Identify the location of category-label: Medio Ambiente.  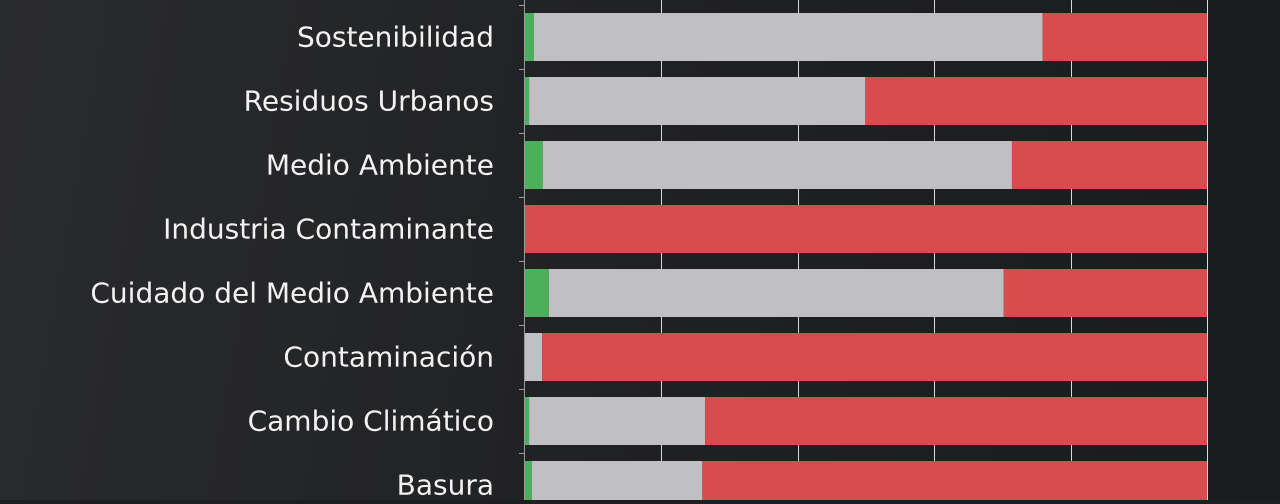
(380, 165).